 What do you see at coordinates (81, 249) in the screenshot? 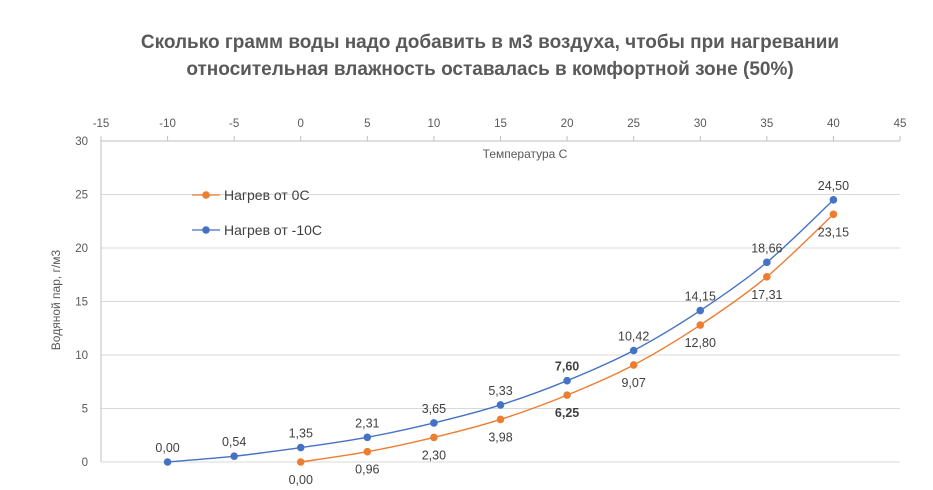
I see `y-tick-label: 20` at bounding box center [81, 249].